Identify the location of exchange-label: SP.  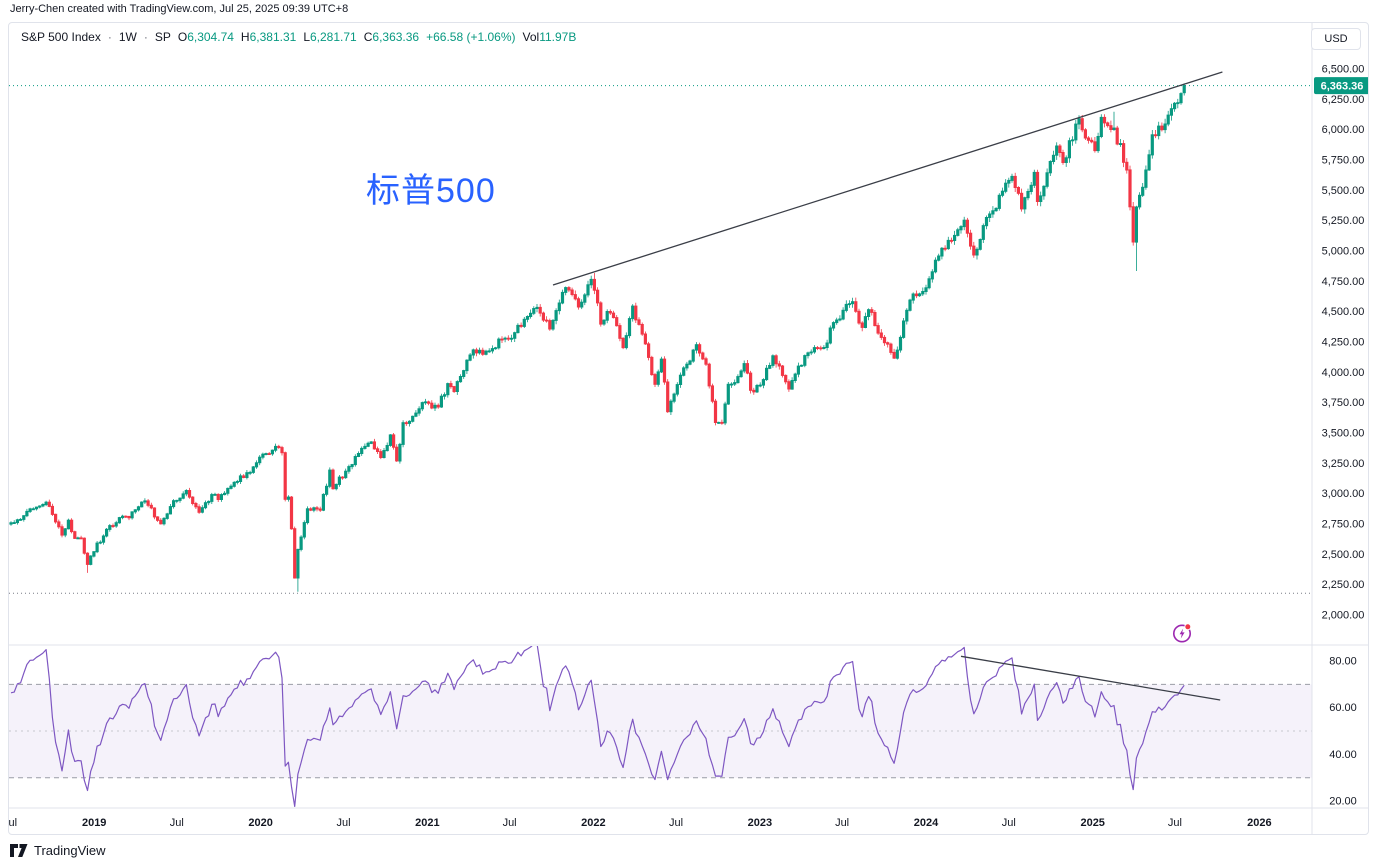
(162, 37).